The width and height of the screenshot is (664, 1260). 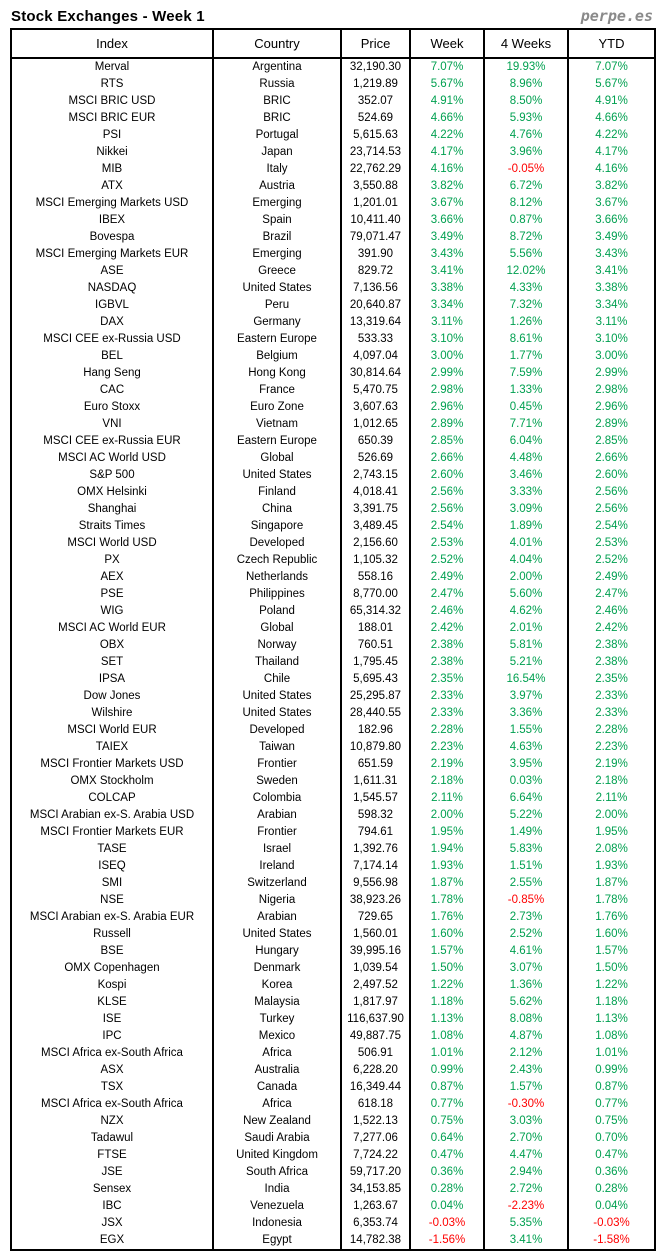 I want to click on cell-week: 1.94%, so click(x=447, y=849).